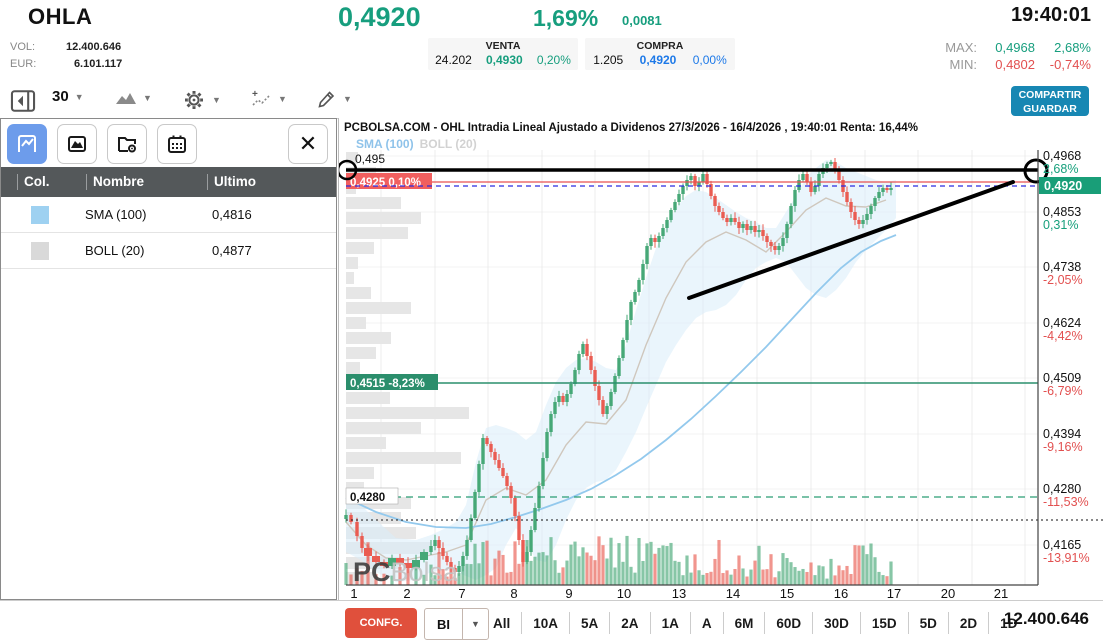  Describe the element at coordinates (1050, 109) in the screenshot. I see `save-label: GUARDAR` at that location.